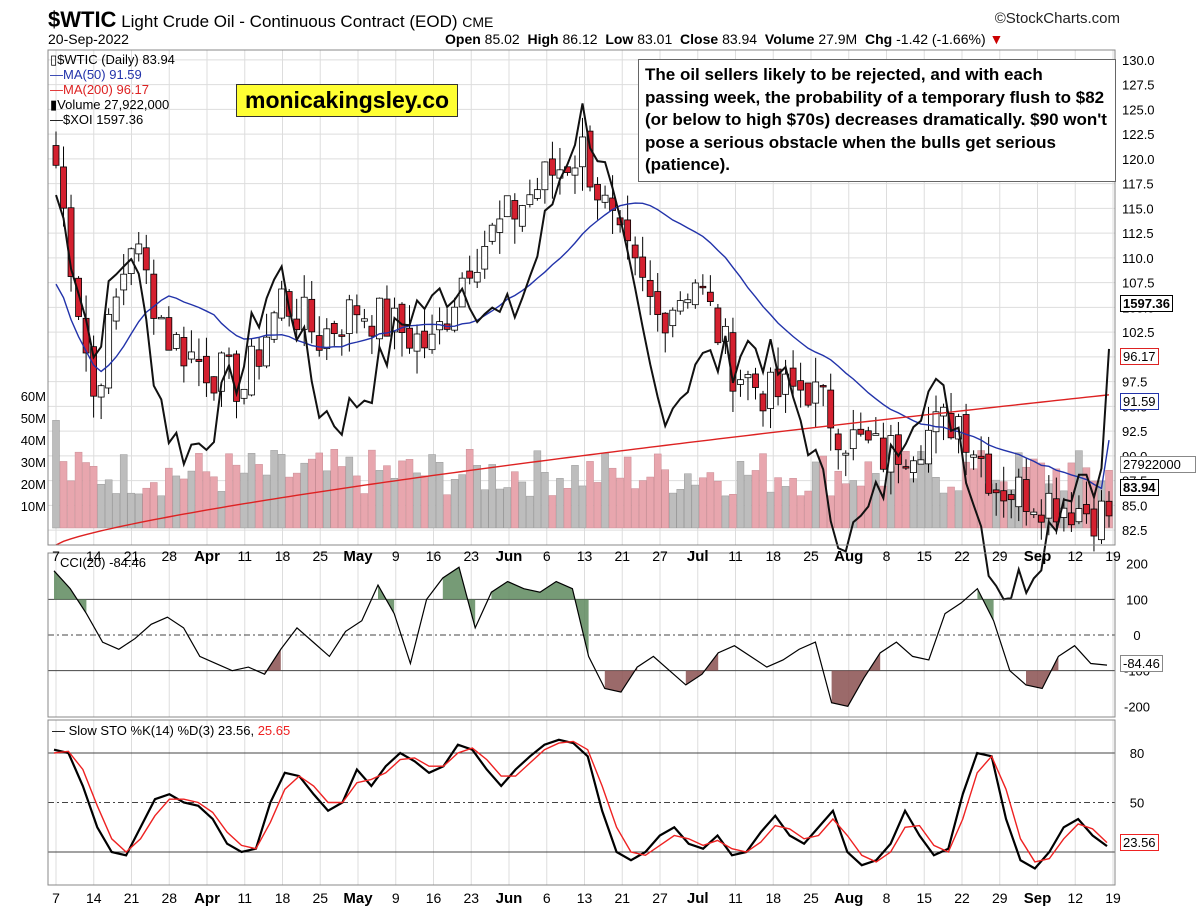 This screenshot has width=1200, height=913. What do you see at coordinates (99, 89) in the screenshot?
I see `legend-ma200: —MA(200) 96.17` at bounding box center [99, 89].